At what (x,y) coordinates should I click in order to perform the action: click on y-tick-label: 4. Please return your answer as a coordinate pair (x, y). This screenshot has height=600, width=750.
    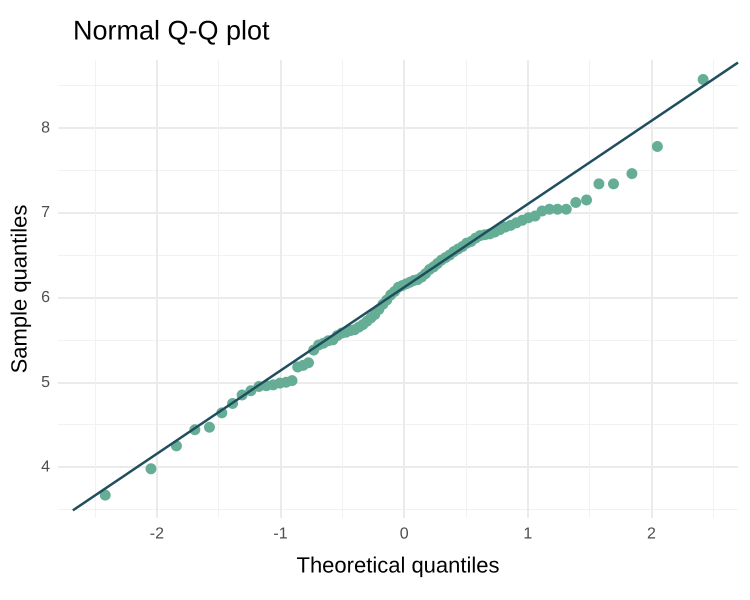
    Looking at the image, I should click on (45, 467).